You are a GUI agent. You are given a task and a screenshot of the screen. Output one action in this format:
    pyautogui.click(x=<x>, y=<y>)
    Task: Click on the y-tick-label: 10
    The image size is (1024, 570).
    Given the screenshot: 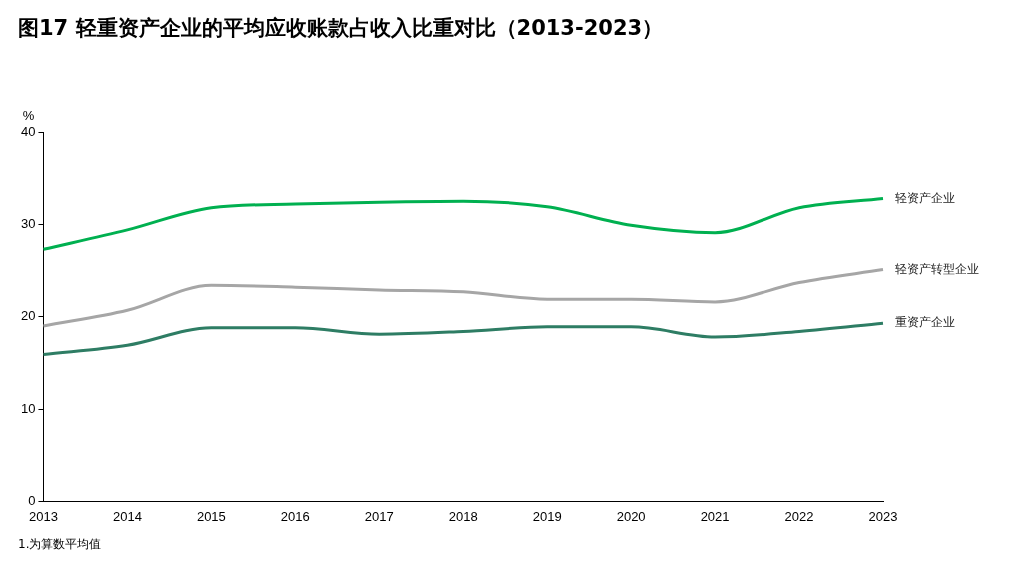 What is the action you would take?
    pyautogui.click(x=28, y=408)
    